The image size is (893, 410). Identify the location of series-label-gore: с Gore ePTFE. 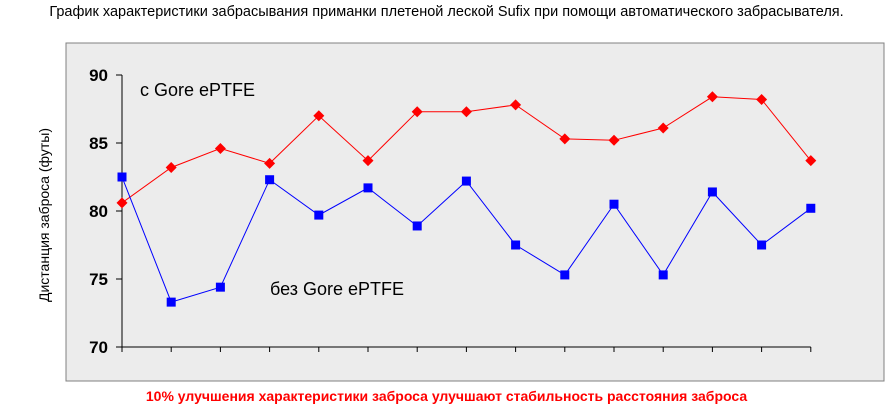
(197, 90).